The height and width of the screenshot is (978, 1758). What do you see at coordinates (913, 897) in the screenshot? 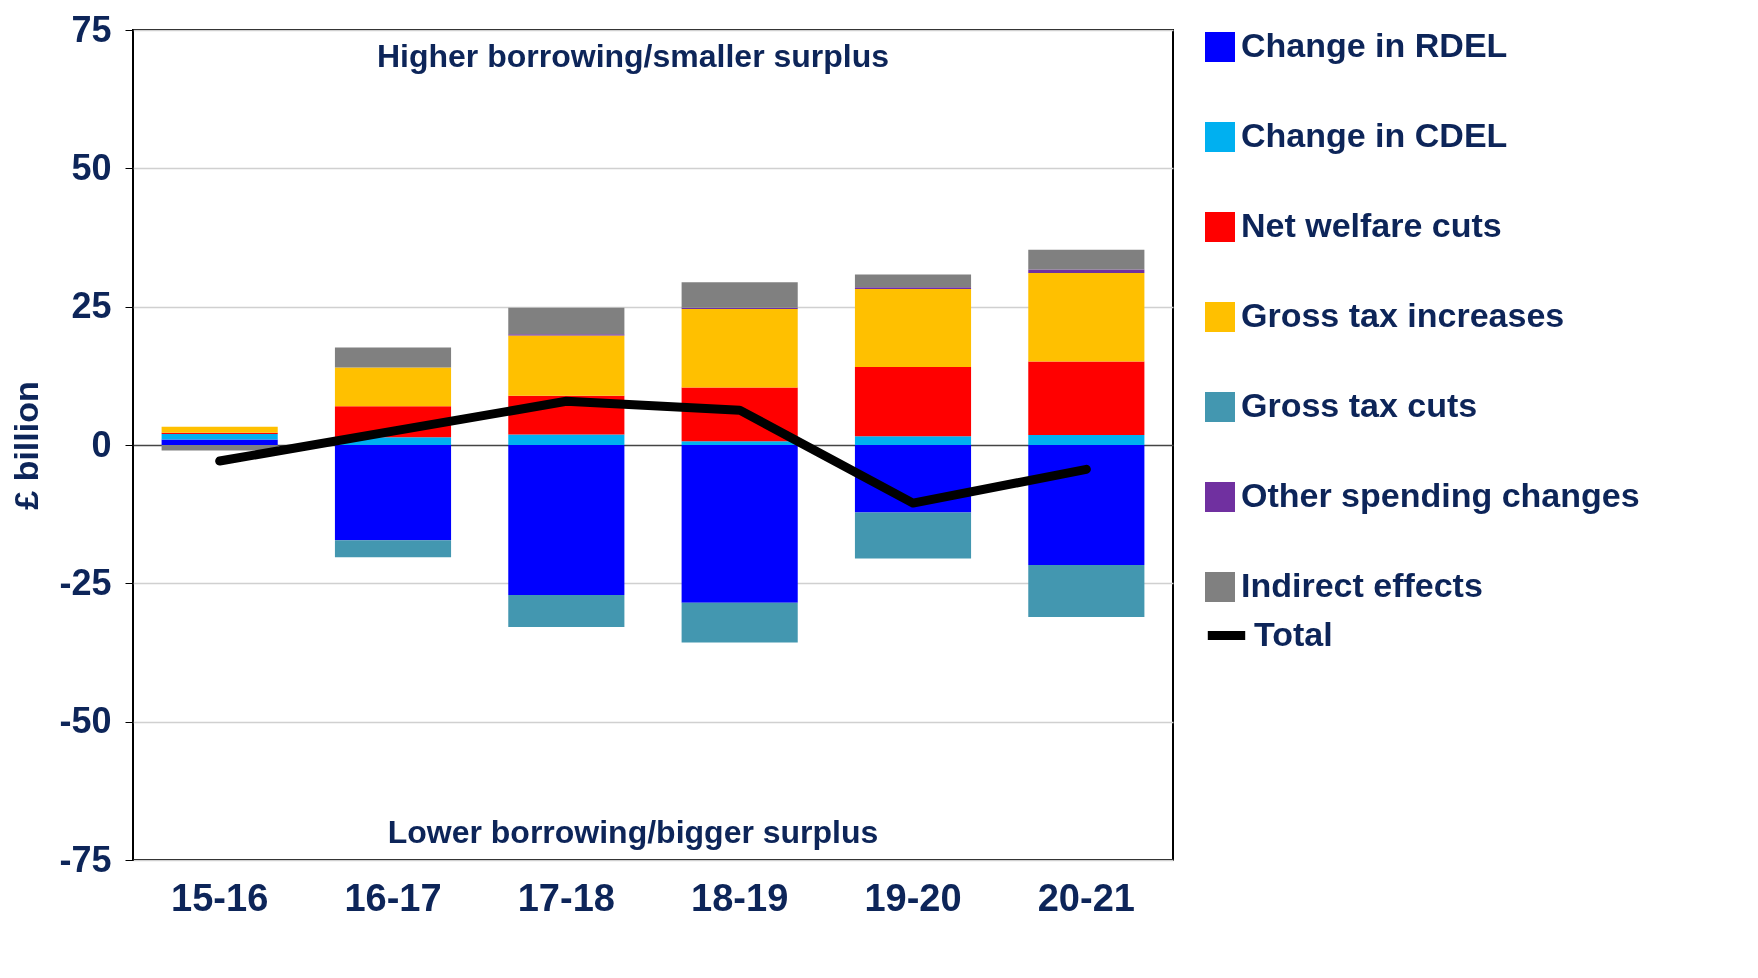
I see `x-tick-label: 19-20` at bounding box center [913, 897].